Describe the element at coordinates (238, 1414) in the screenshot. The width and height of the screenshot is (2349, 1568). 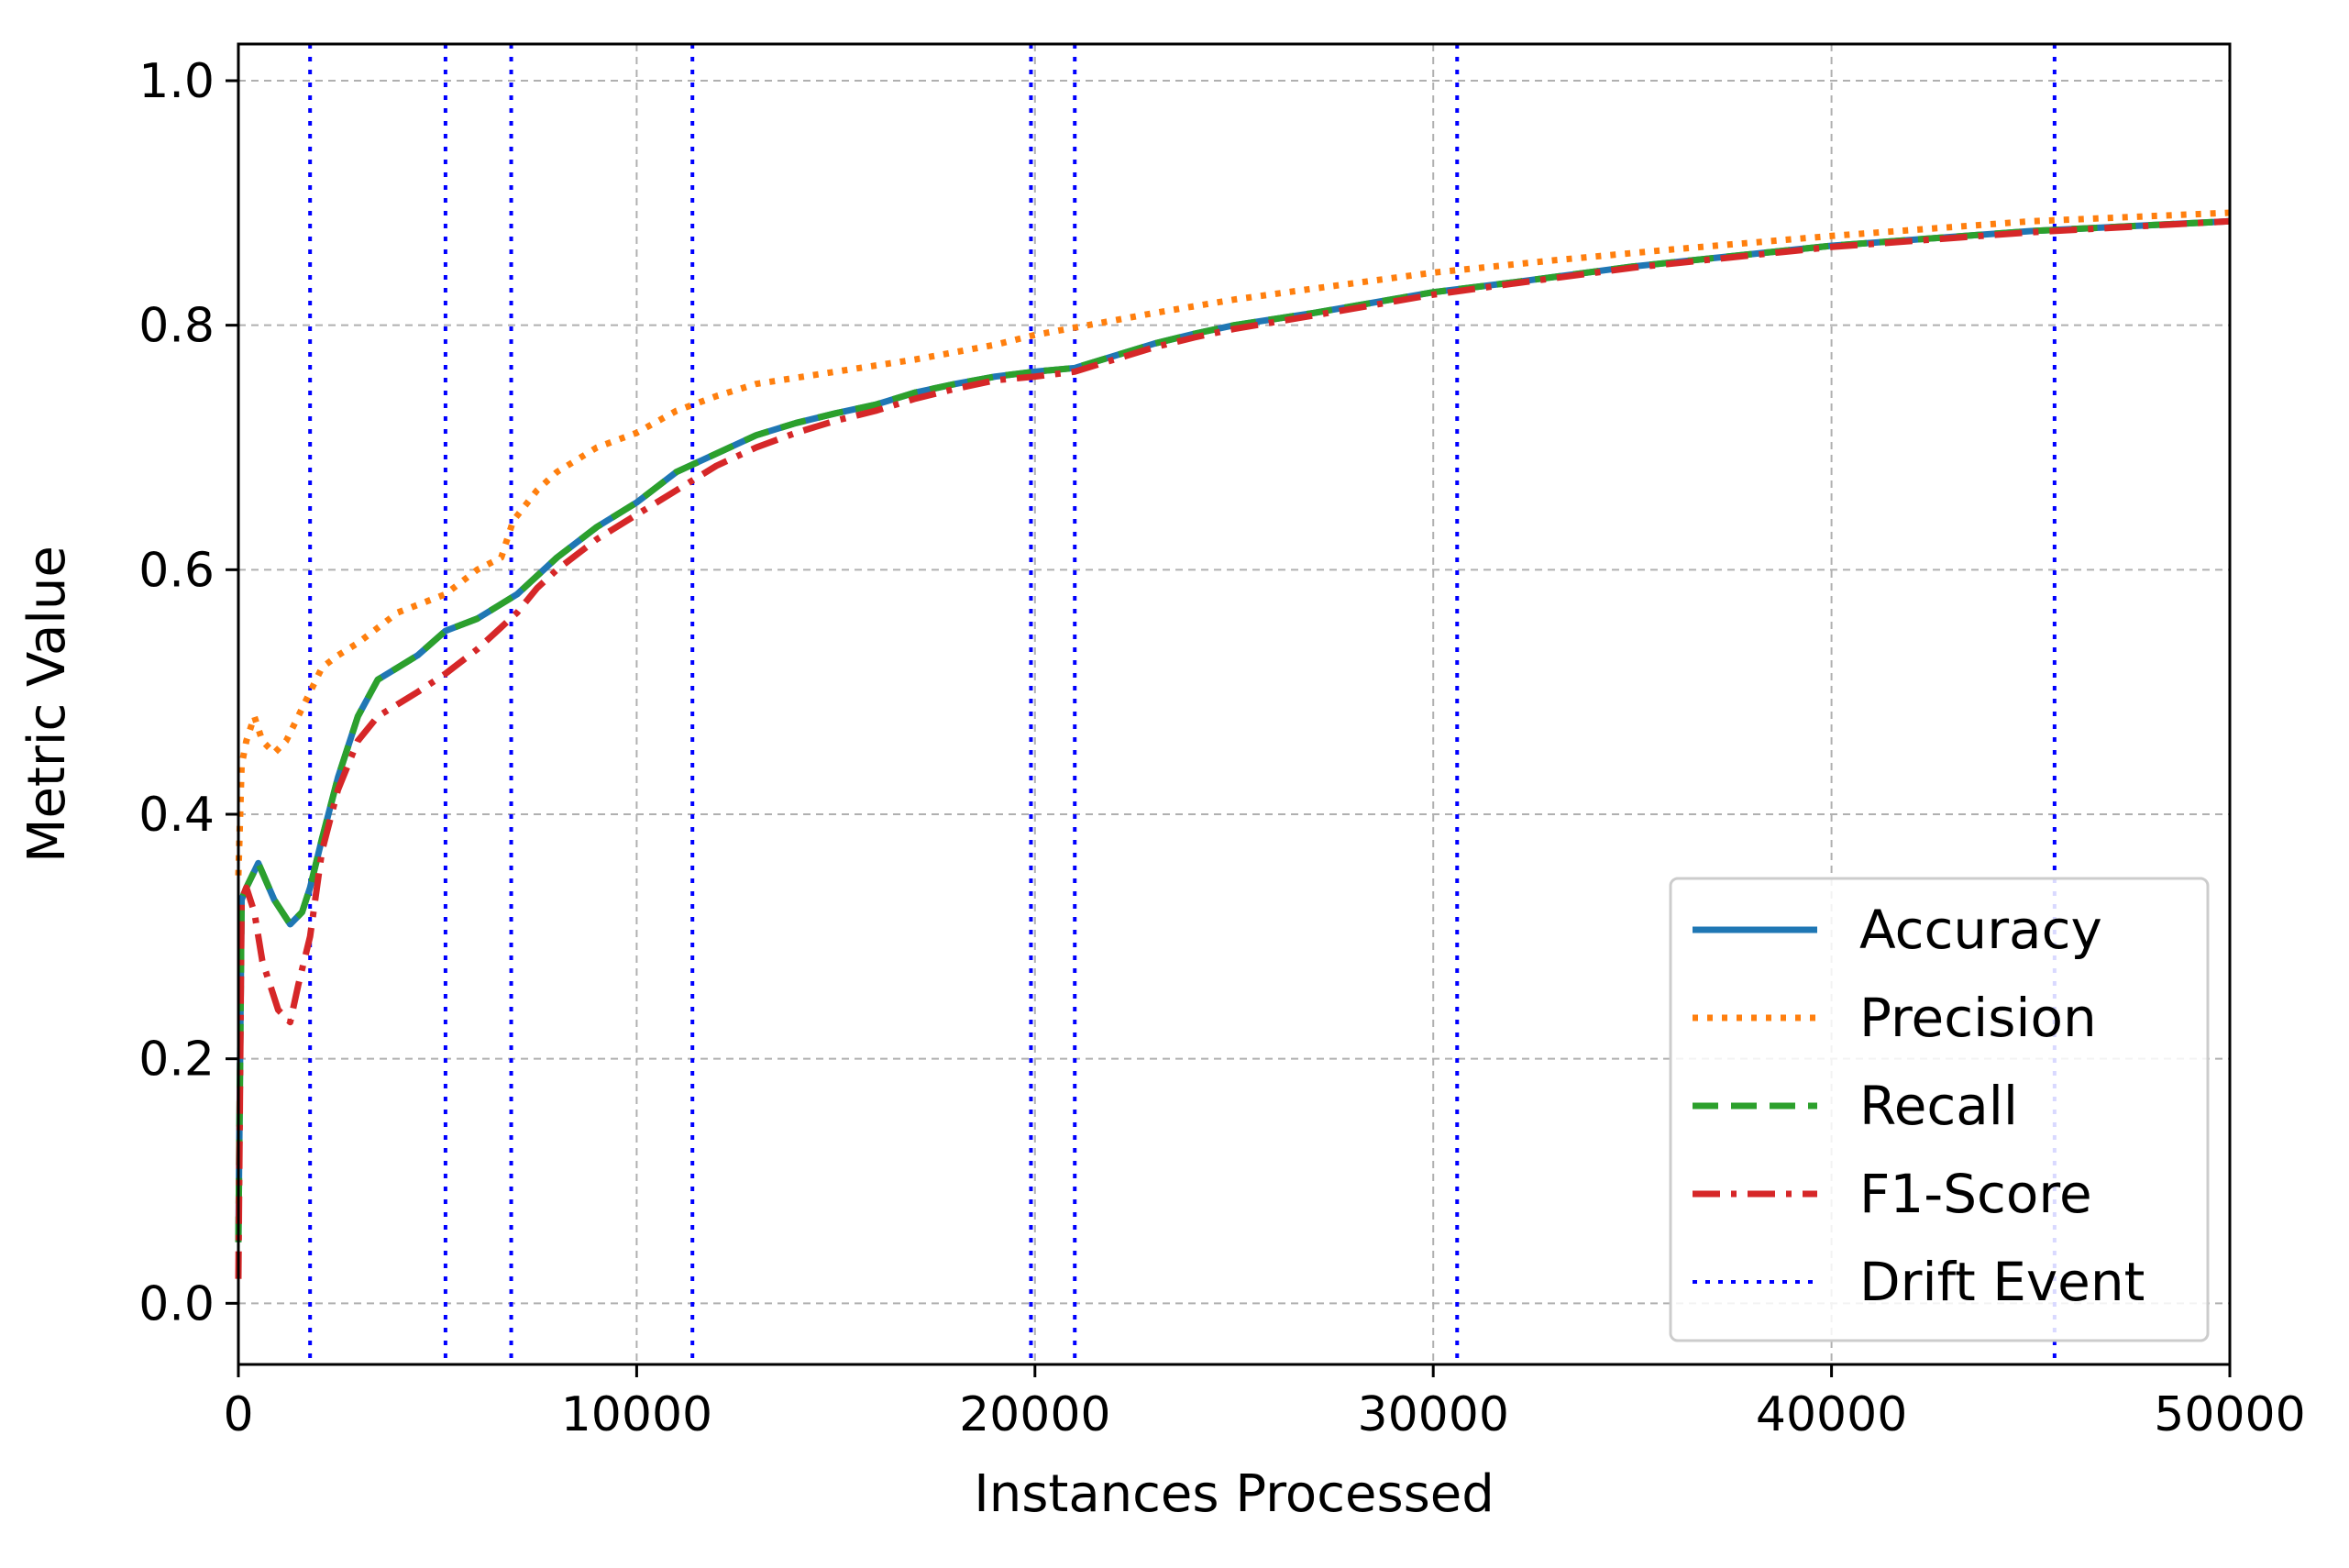
I see `x-tick-label: 0` at that location.